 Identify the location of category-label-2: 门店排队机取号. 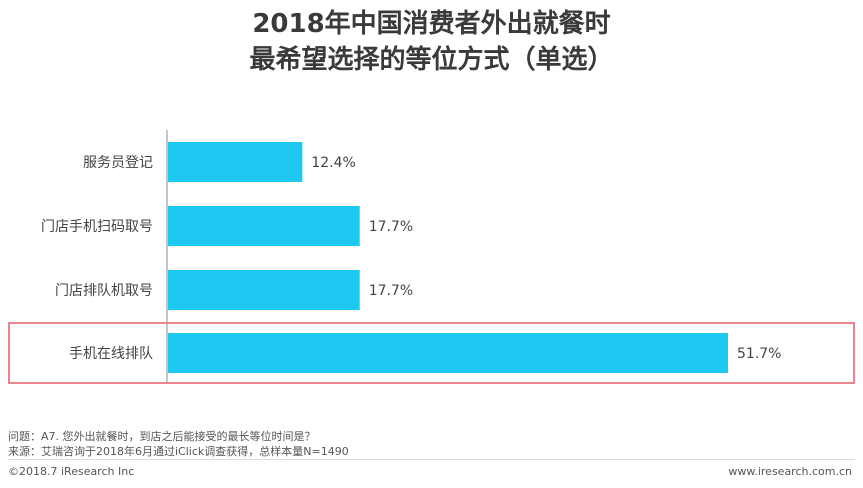
(104, 291).